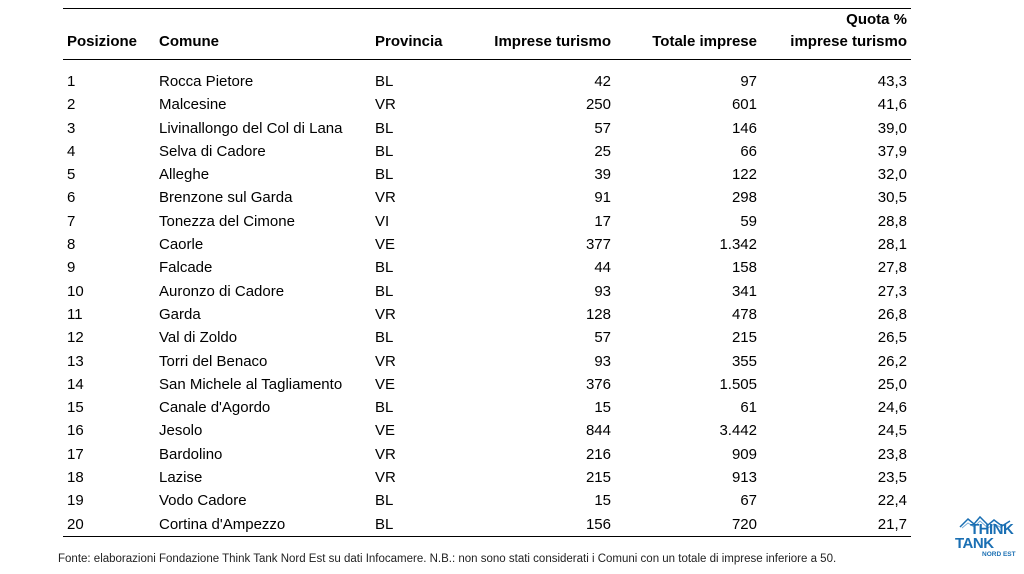  I want to click on cell-totale-imprese: 909, so click(744, 454).